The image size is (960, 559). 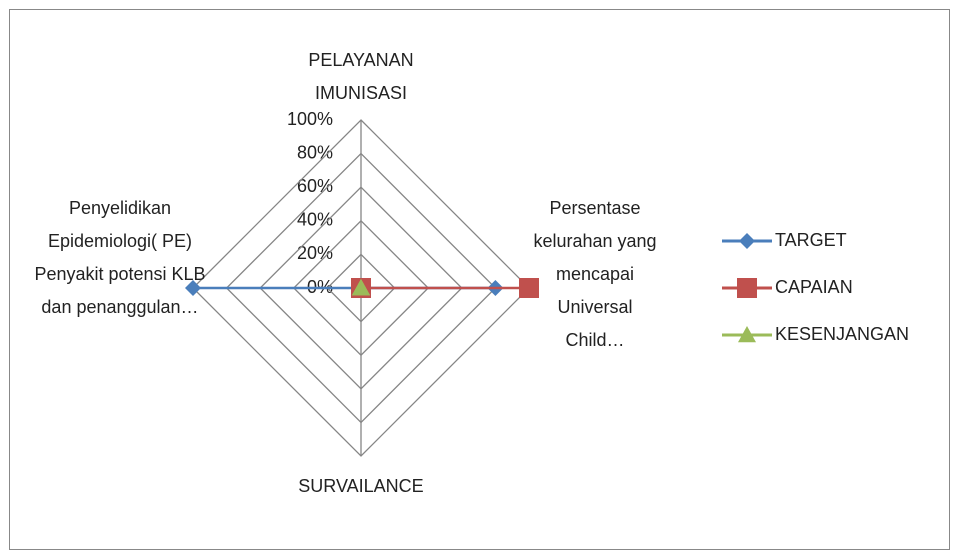 What do you see at coordinates (361, 76) in the screenshot?
I see `category-label: PELAYANAN IMUNISASI` at bounding box center [361, 76].